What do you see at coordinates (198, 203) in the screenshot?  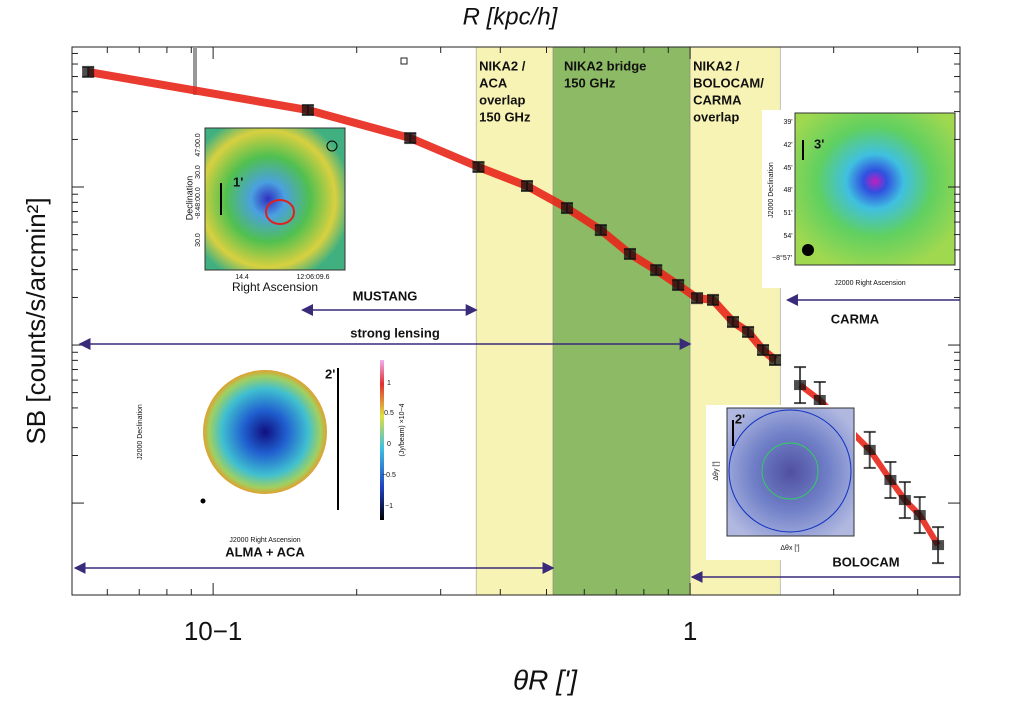 I see `inset-label: -8:48:00.0` at bounding box center [198, 203].